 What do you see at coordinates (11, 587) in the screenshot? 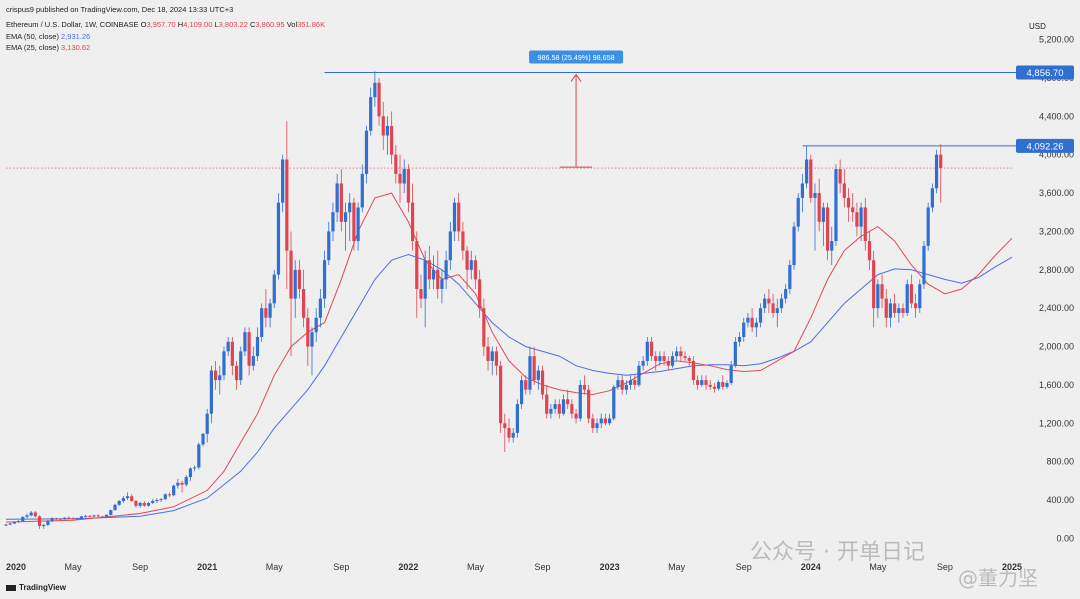
I see `tradingview-icon` at bounding box center [11, 587].